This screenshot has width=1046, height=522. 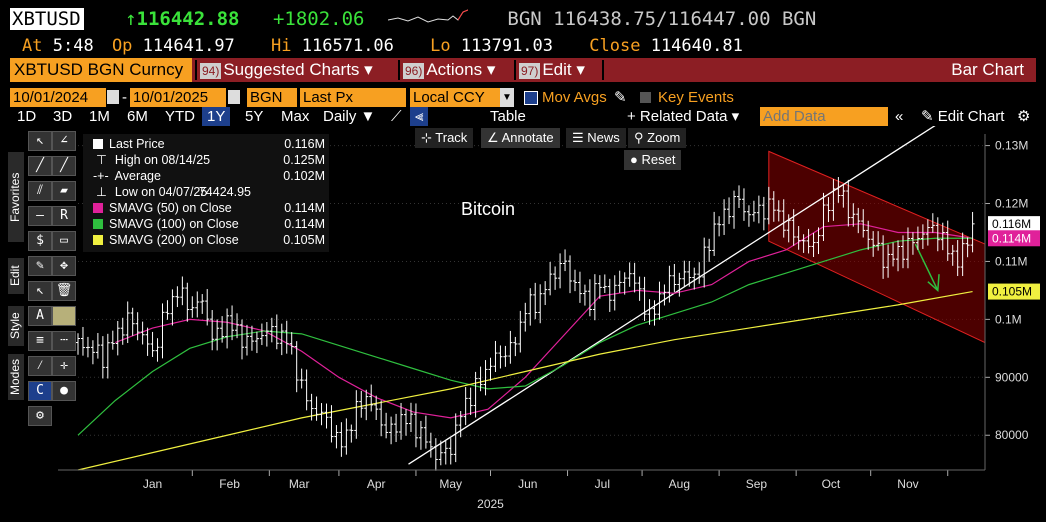 I want to click on x-tick-label: Sep, so click(x=757, y=484).